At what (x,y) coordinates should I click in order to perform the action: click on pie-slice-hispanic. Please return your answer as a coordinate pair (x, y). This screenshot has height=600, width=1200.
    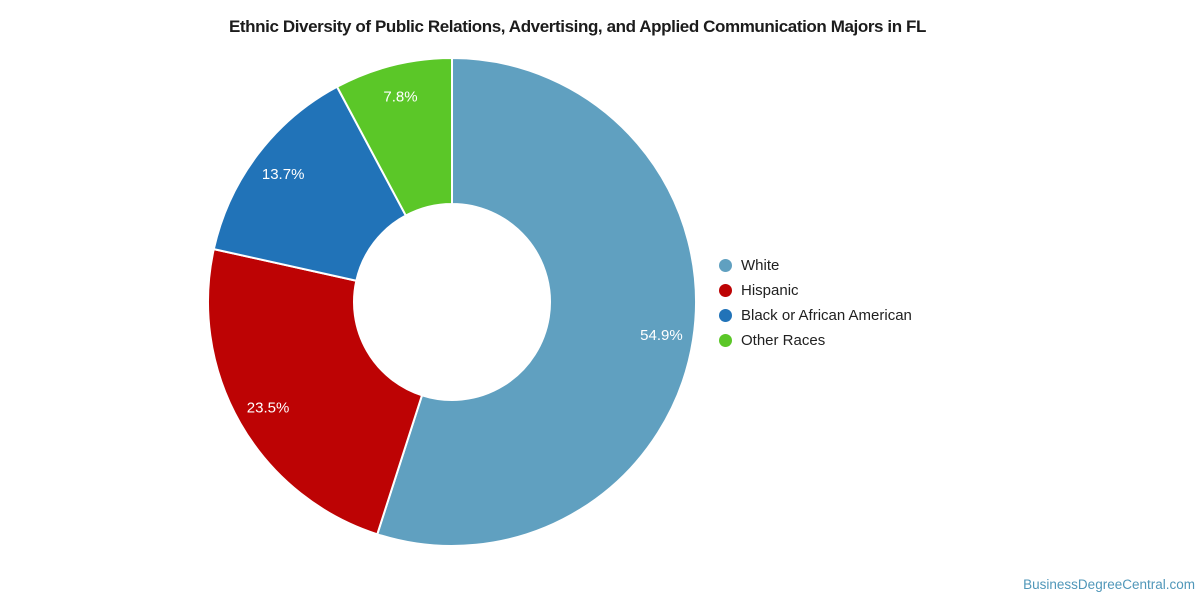
    Looking at the image, I should click on (315, 392).